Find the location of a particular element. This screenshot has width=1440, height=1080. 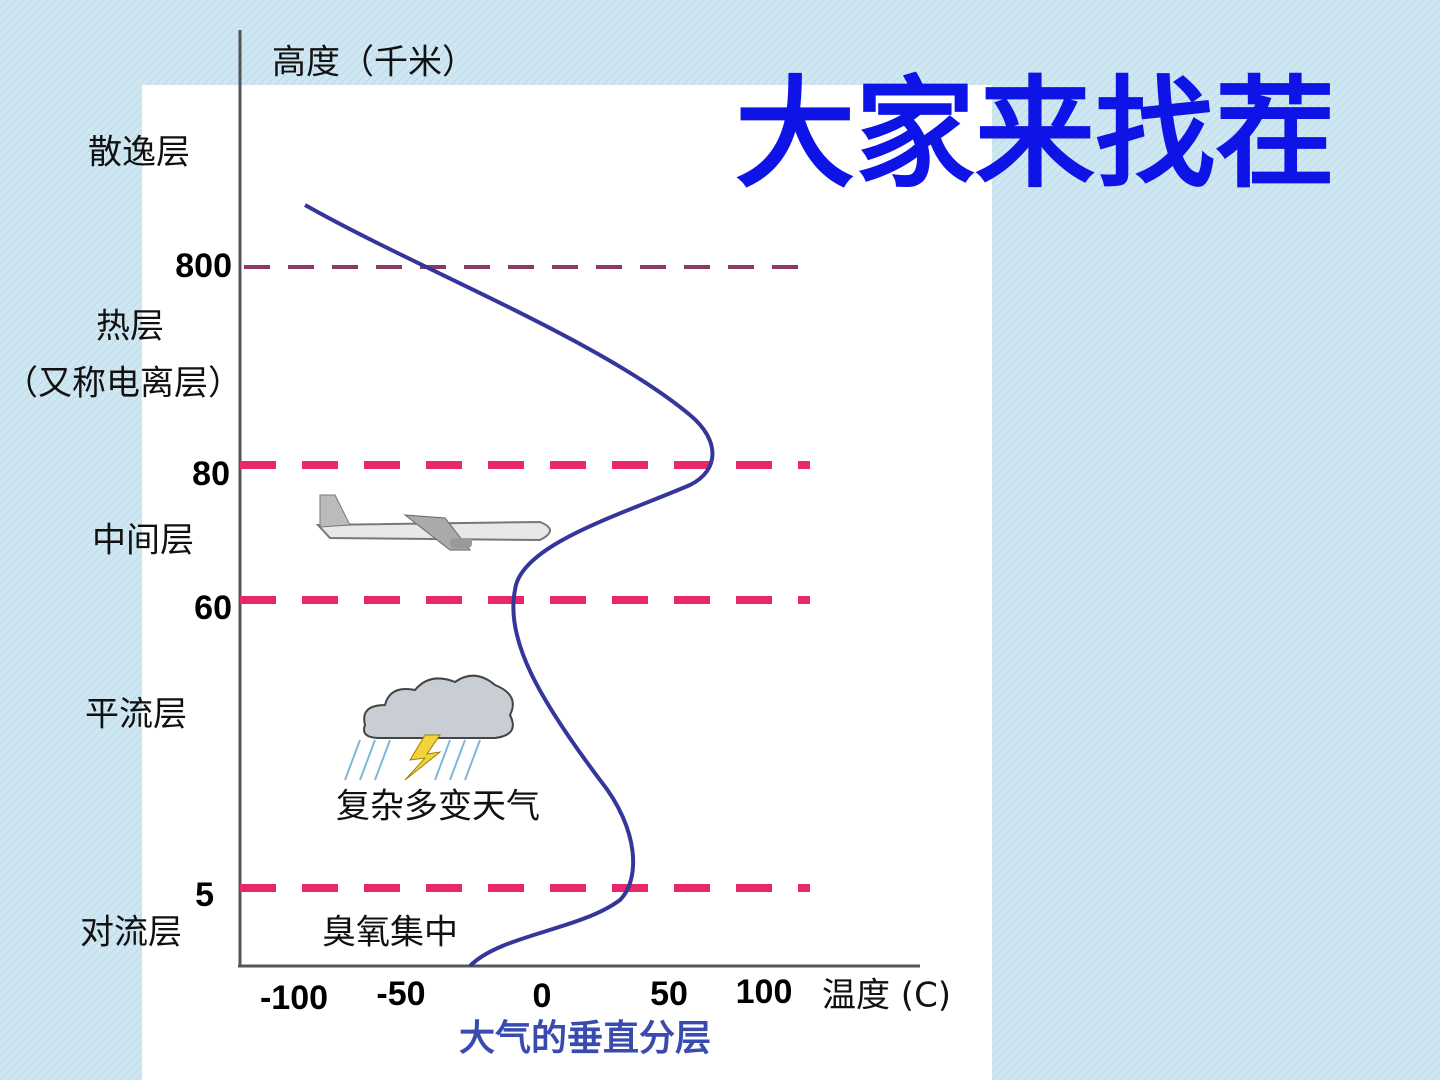

slide-title: 大家来找茬 is located at coordinates (1035, 135).